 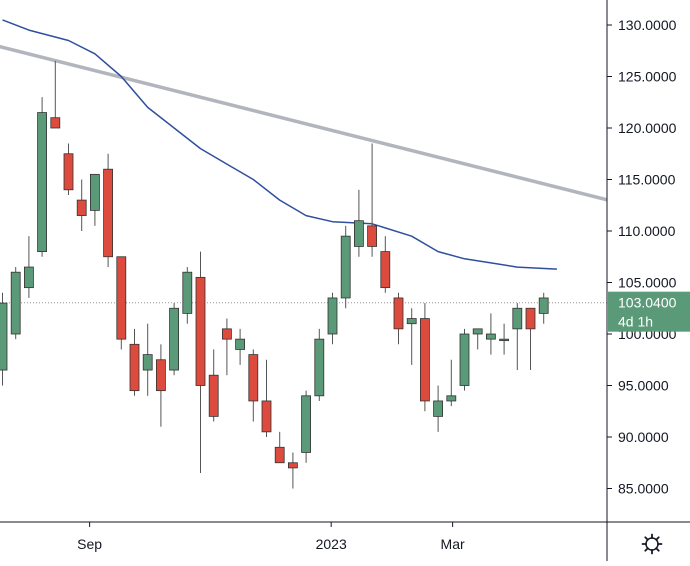 What do you see at coordinates (635, 322) in the screenshot?
I see `time-to-close: 4d 1h` at bounding box center [635, 322].